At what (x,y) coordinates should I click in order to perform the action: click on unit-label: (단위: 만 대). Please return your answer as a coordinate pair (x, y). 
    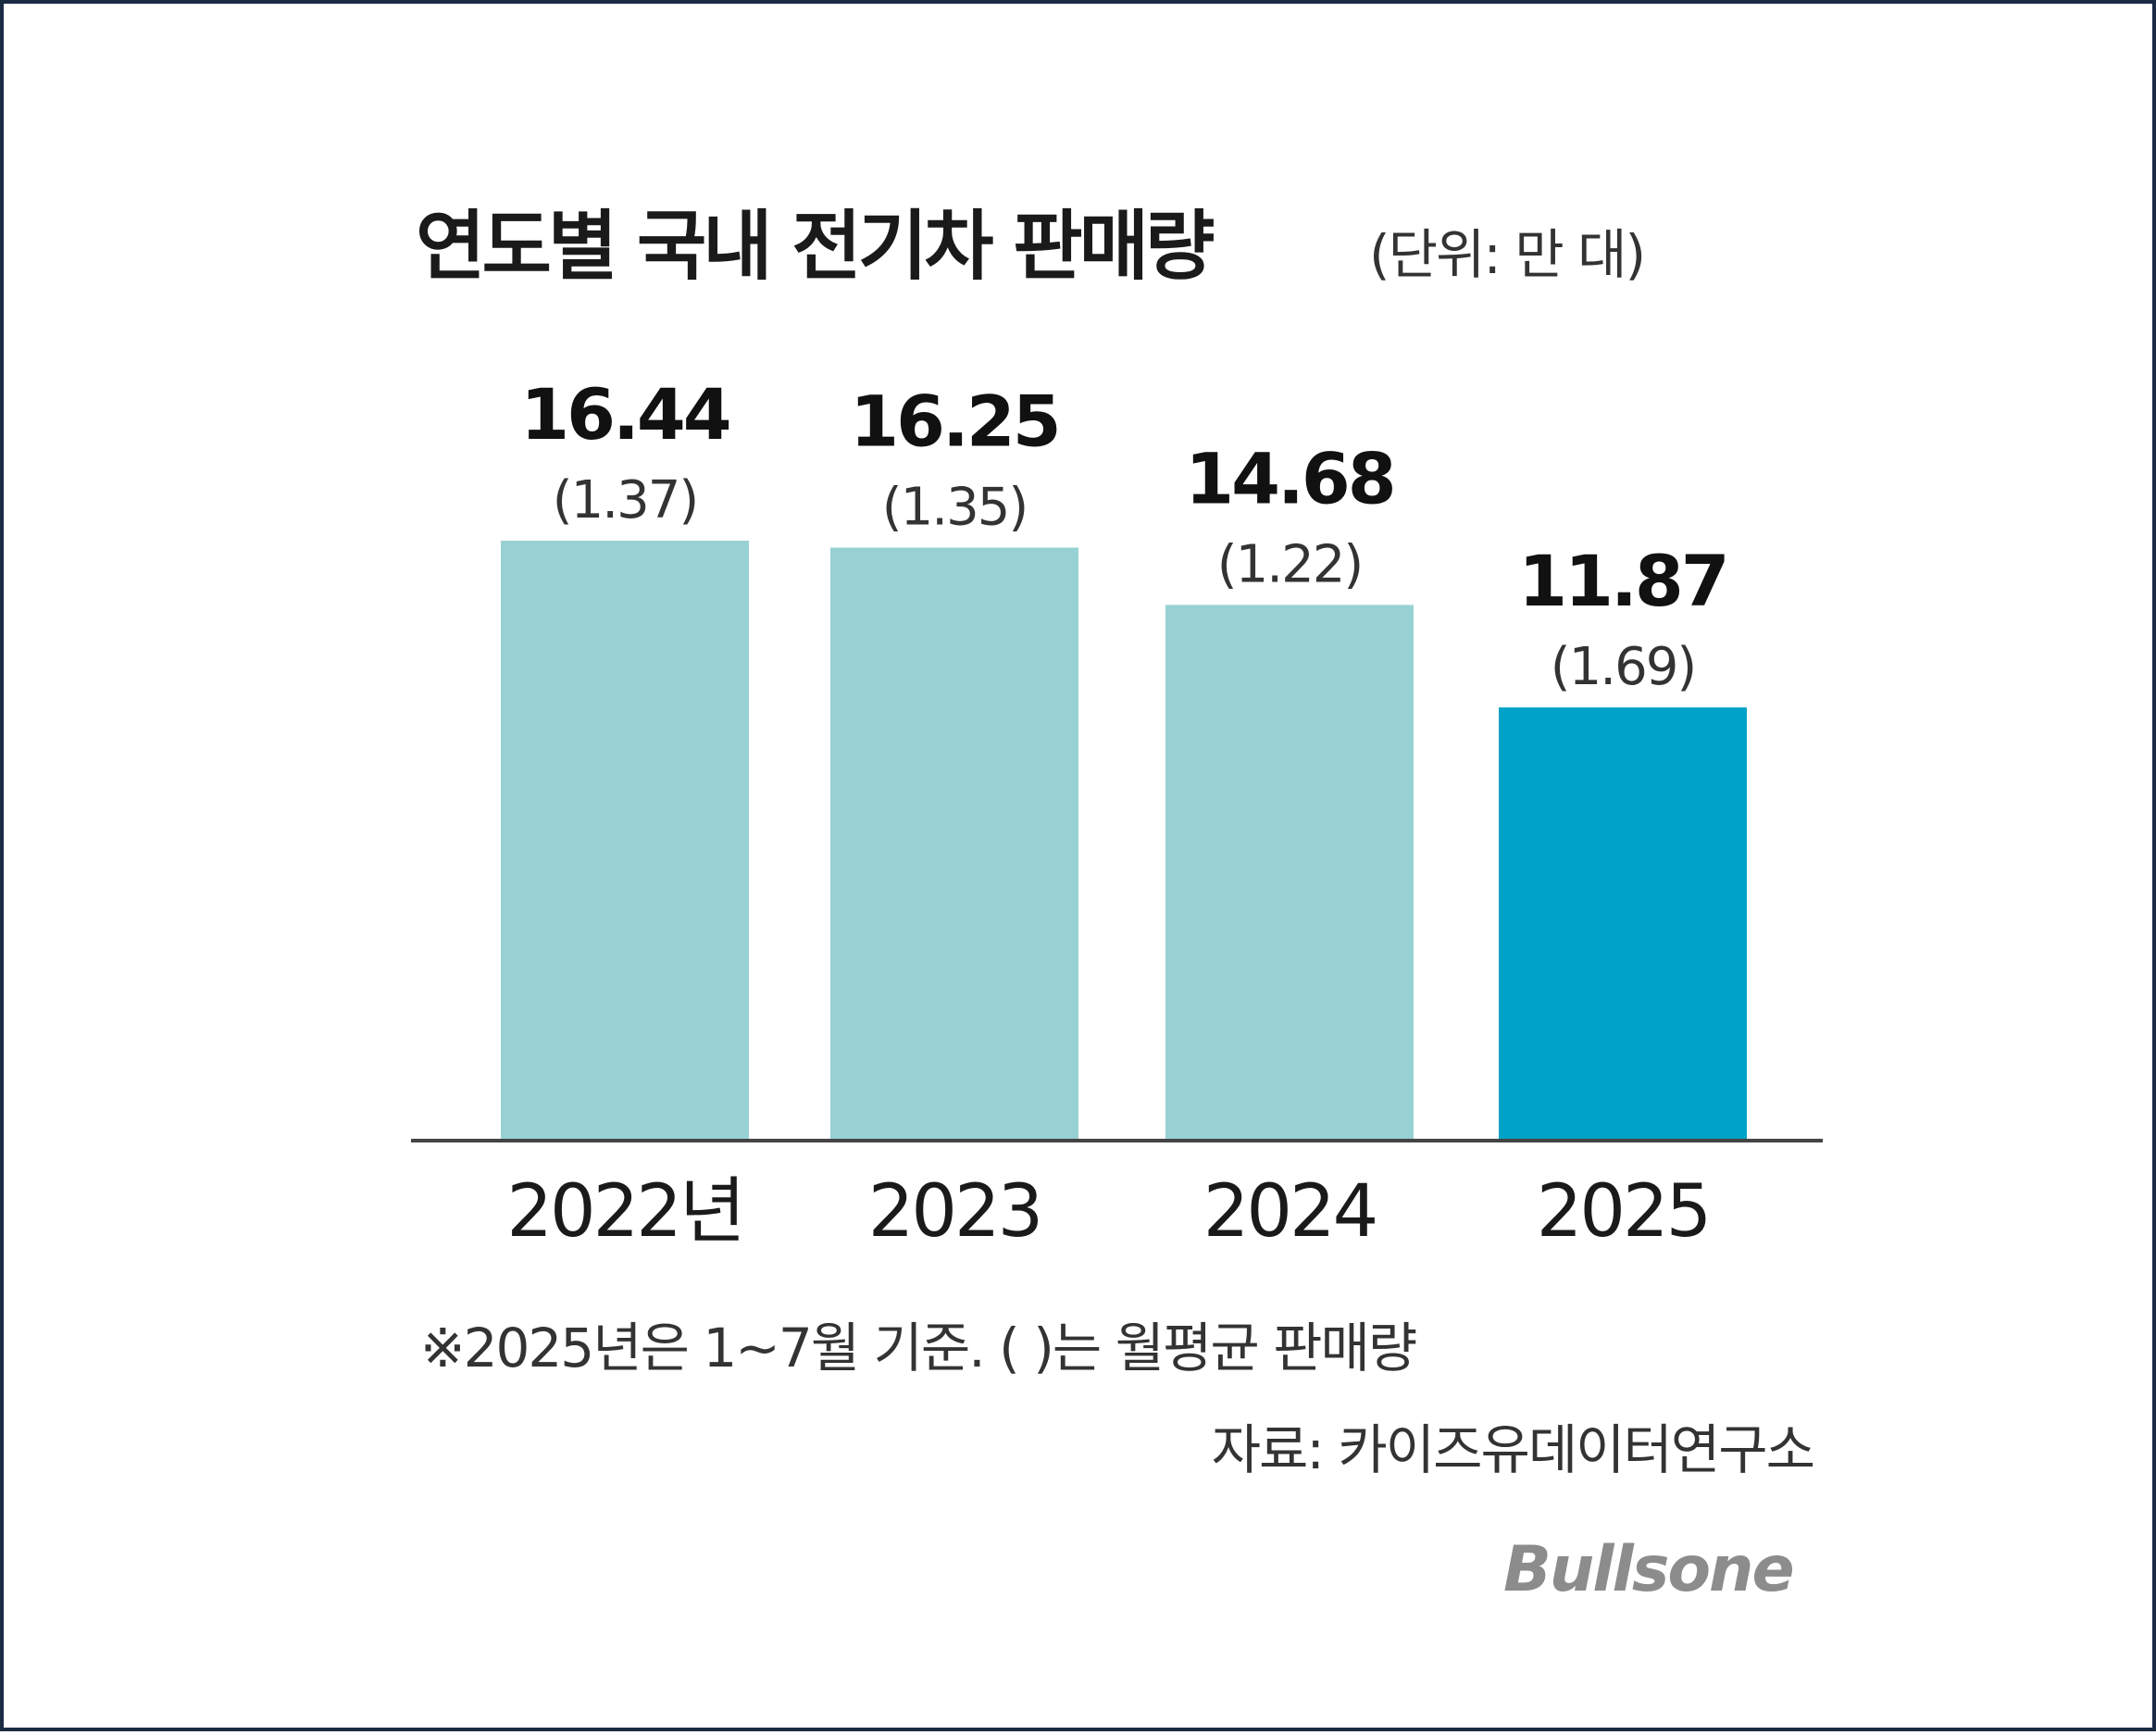
    Looking at the image, I should click on (1507, 255).